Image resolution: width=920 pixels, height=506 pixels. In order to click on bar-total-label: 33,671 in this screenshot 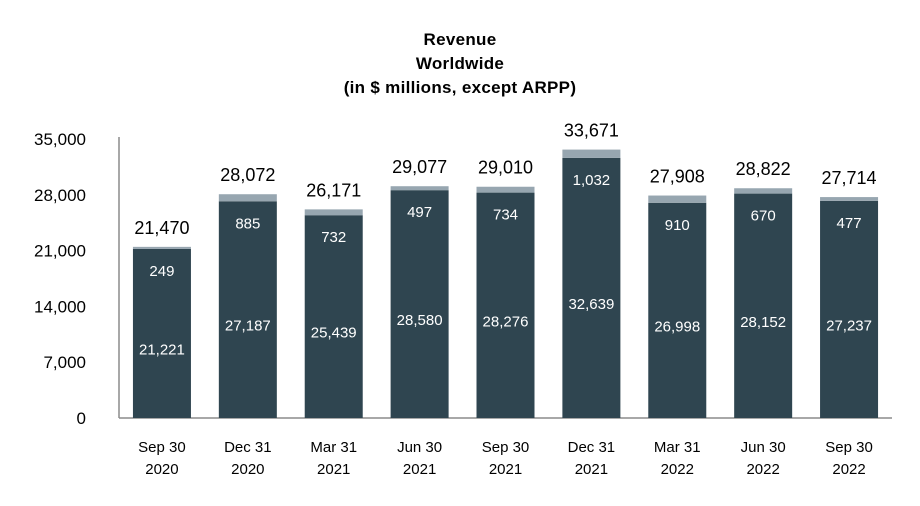, I will do `click(591, 131)`.